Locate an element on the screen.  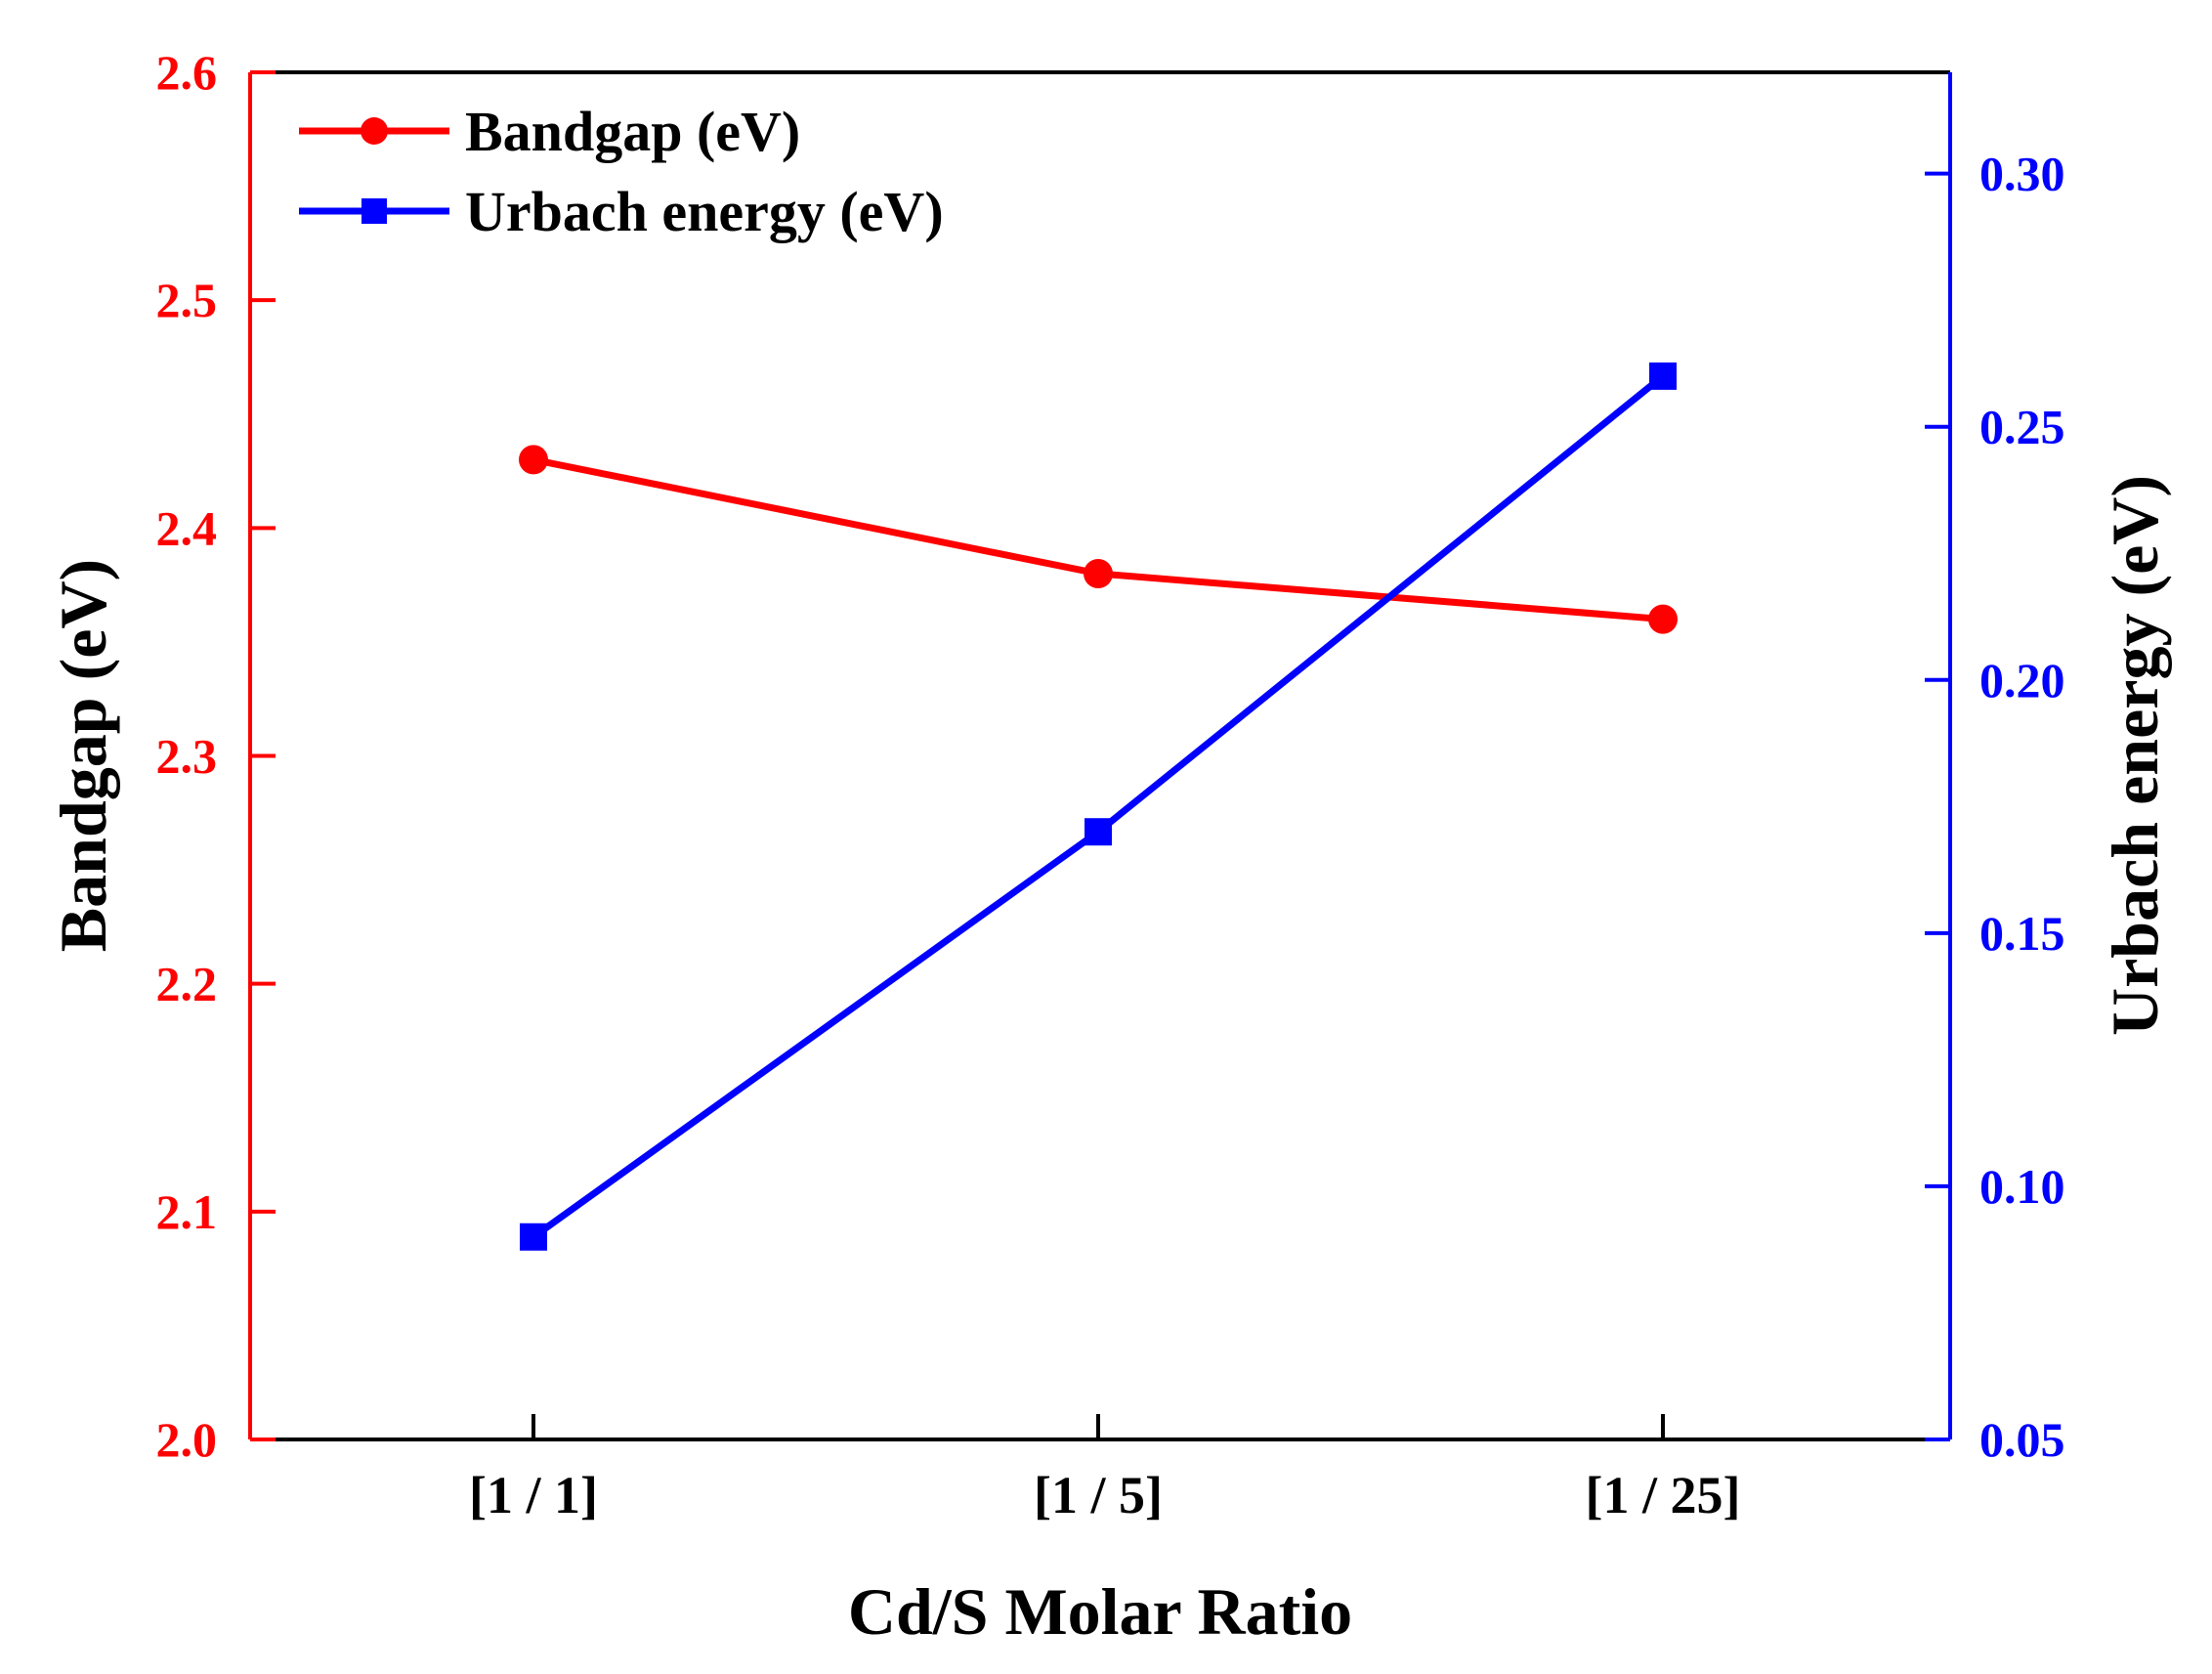
left-y-ticks: 2.0 2.1 2.2 2.3 2.4 2.5 2.6 is located at coordinates (216, 756).